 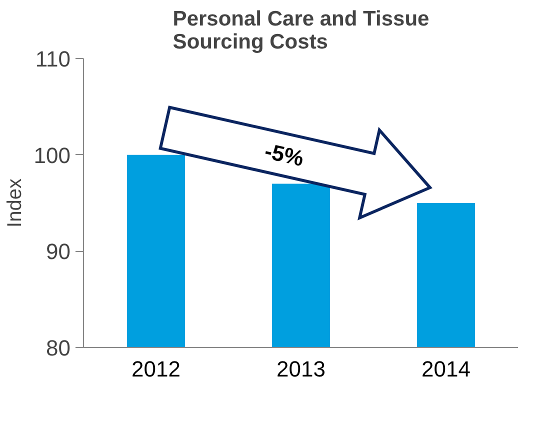 What do you see at coordinates (284, 155) in the screenshot?
I see `annotation: -5%` at bounding box center [284, 155].